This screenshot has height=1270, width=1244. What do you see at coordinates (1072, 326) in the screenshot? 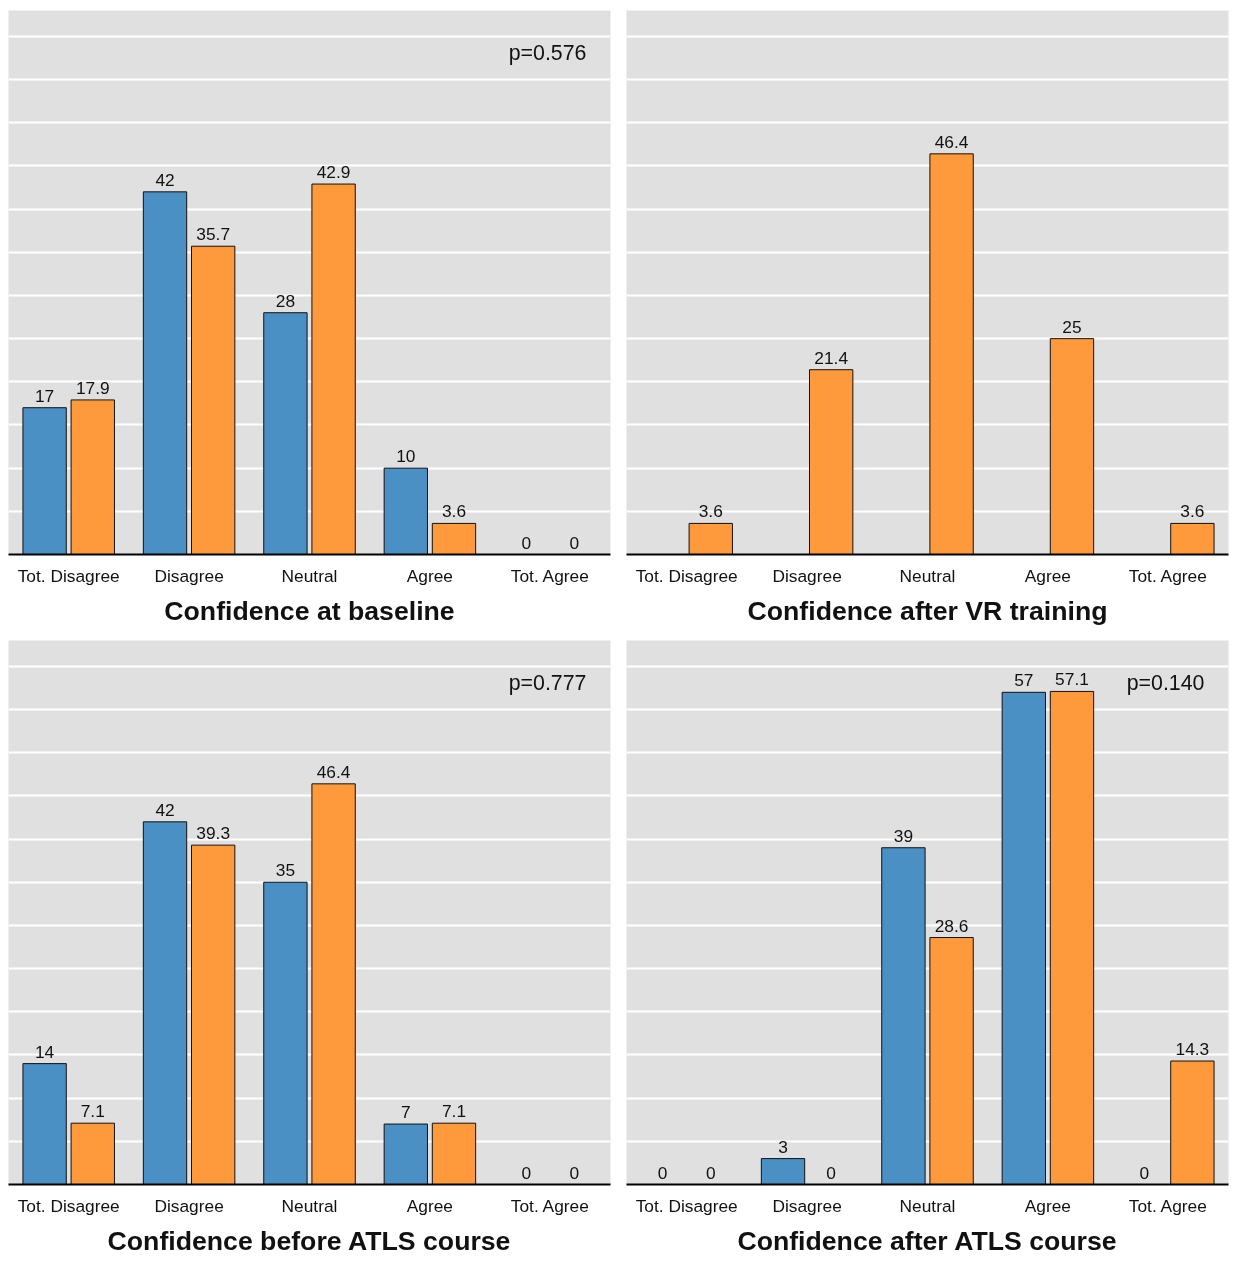
I see `data-label: 25` at bounding box center [1072, 326].